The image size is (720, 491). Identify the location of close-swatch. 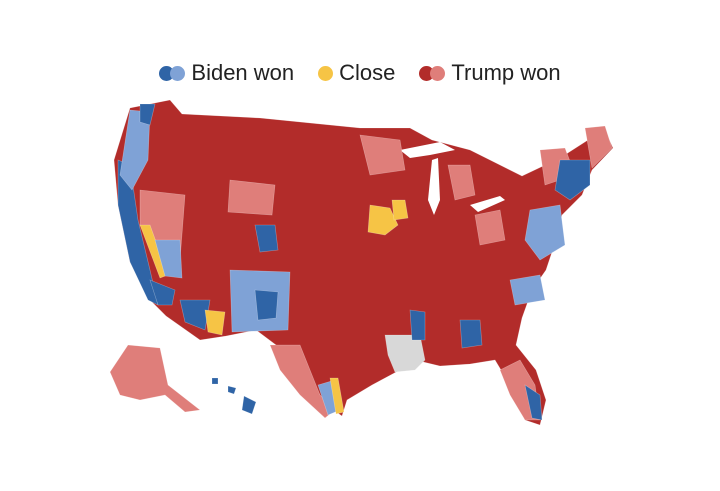
(326, 73).